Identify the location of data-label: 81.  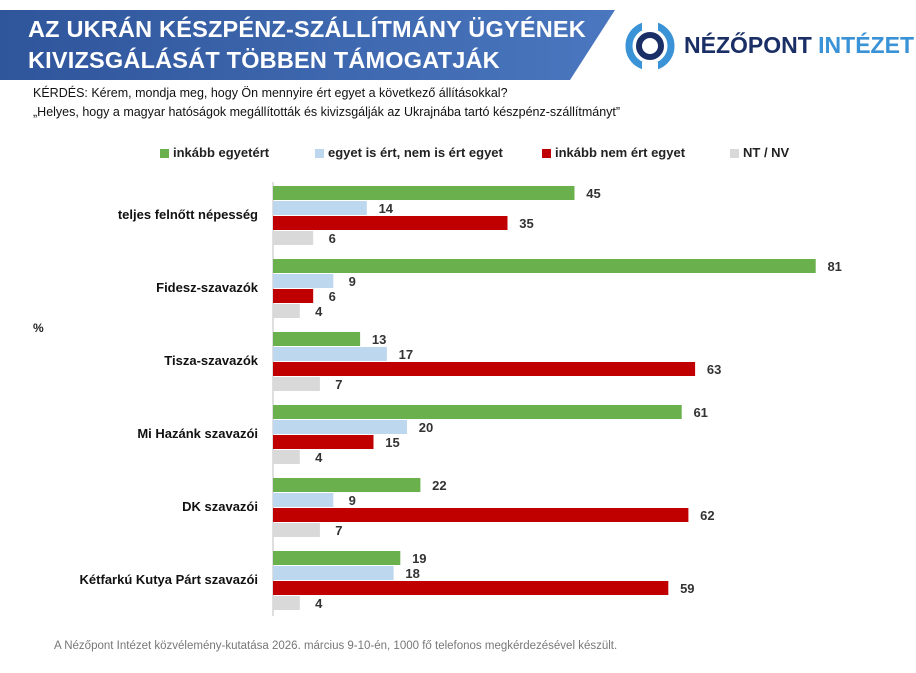
(834, 266).